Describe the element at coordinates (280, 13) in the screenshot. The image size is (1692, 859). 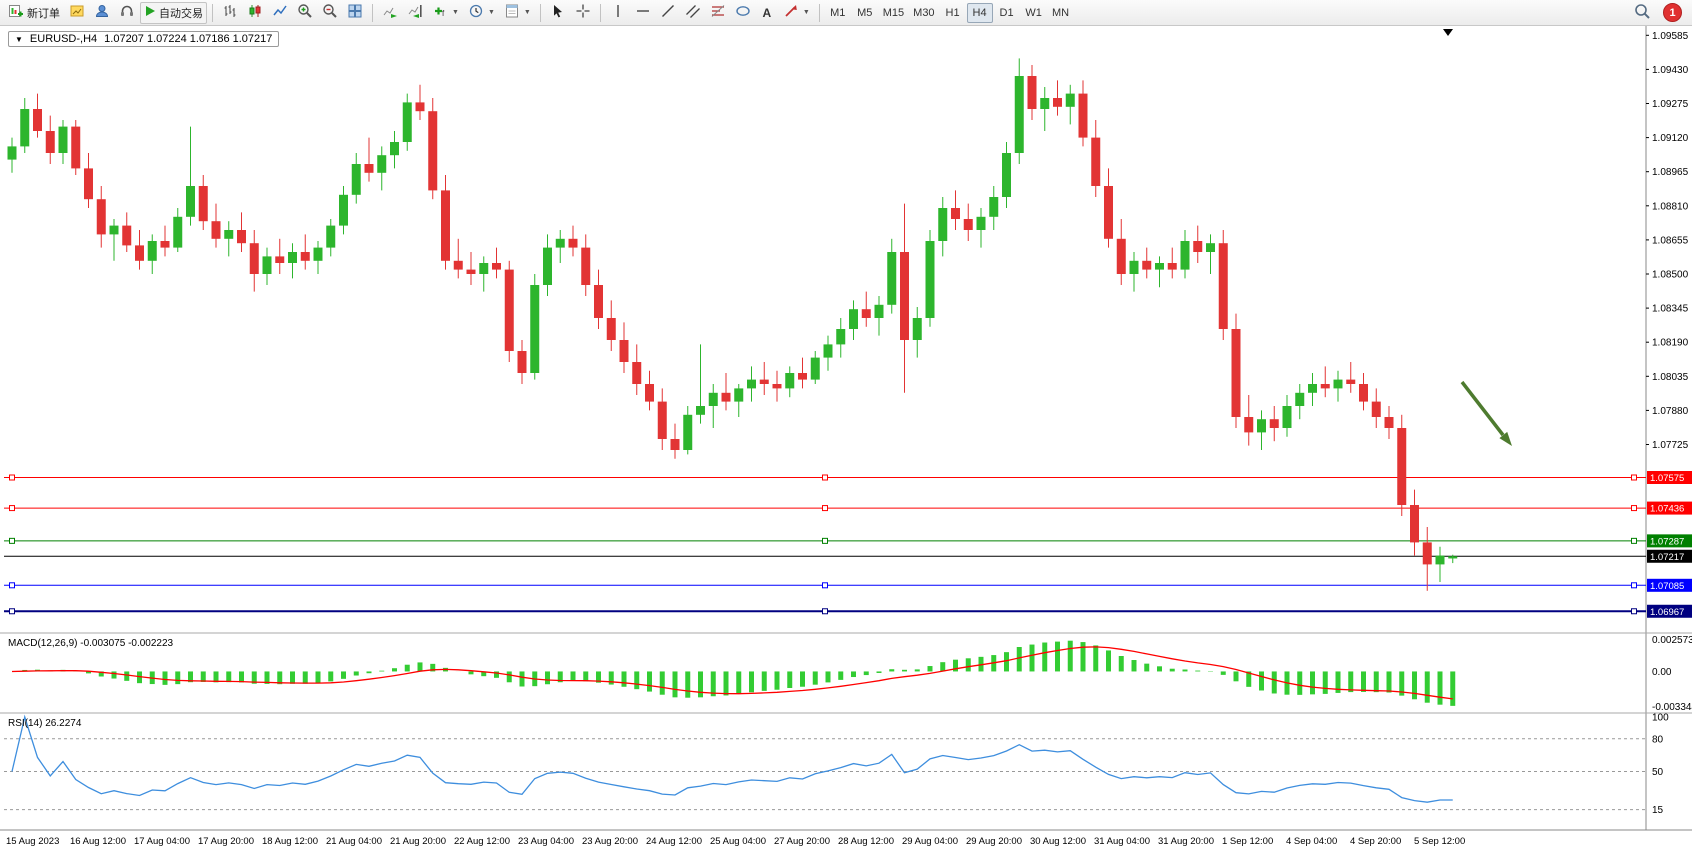
I see `line-chart-button` at that location.